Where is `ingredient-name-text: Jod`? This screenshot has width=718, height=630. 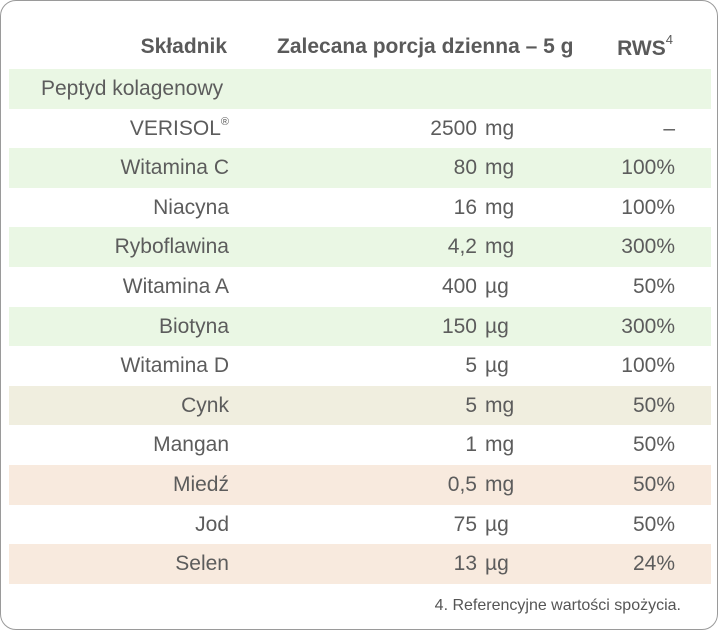 ingredient-name-text: Jod is located at coordinates (212, 524).